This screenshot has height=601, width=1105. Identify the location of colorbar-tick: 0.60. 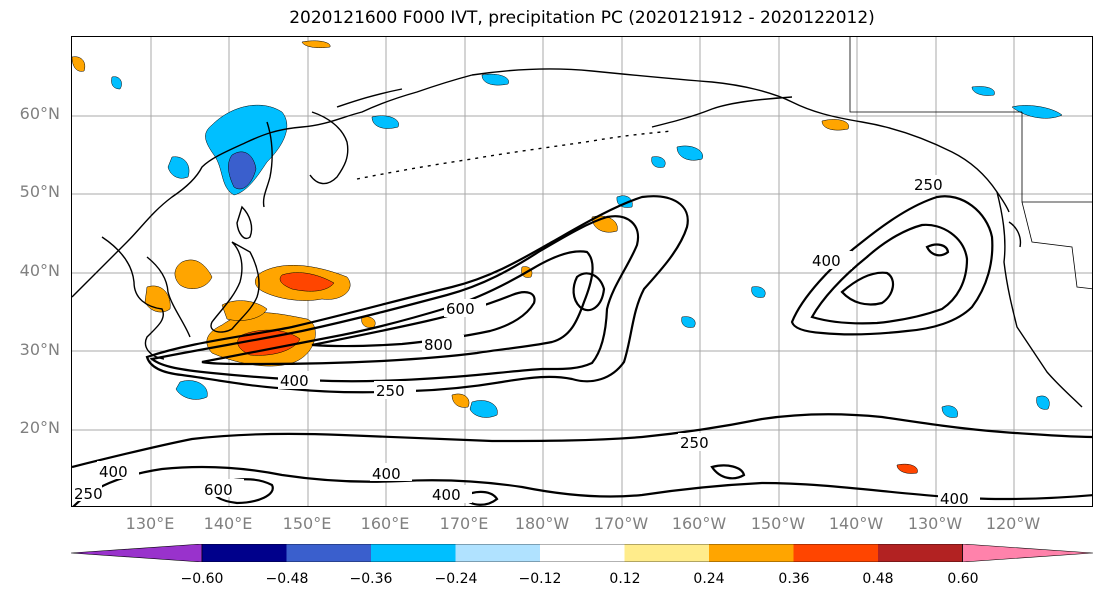
(963, 579).